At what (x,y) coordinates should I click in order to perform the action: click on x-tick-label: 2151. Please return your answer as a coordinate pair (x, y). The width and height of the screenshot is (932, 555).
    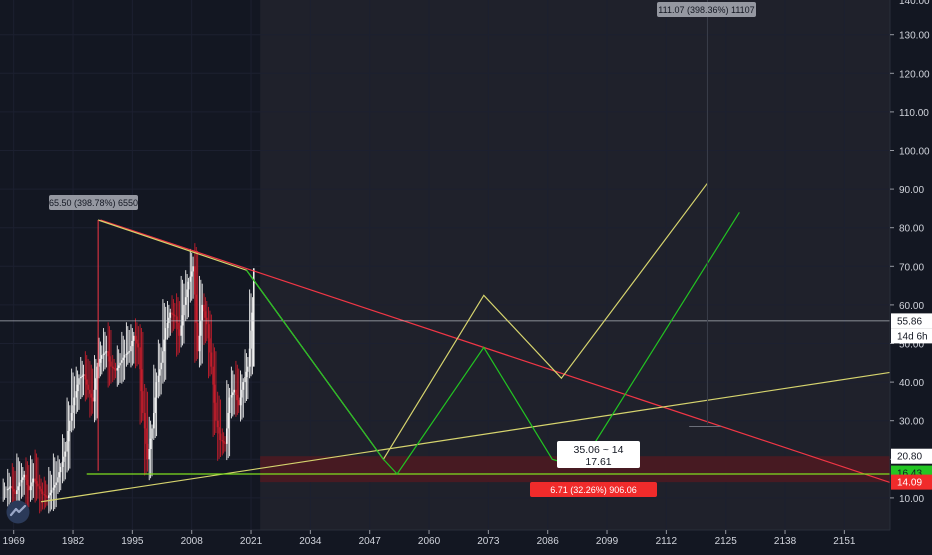
    Looking at the image, I should click on (844, 541).